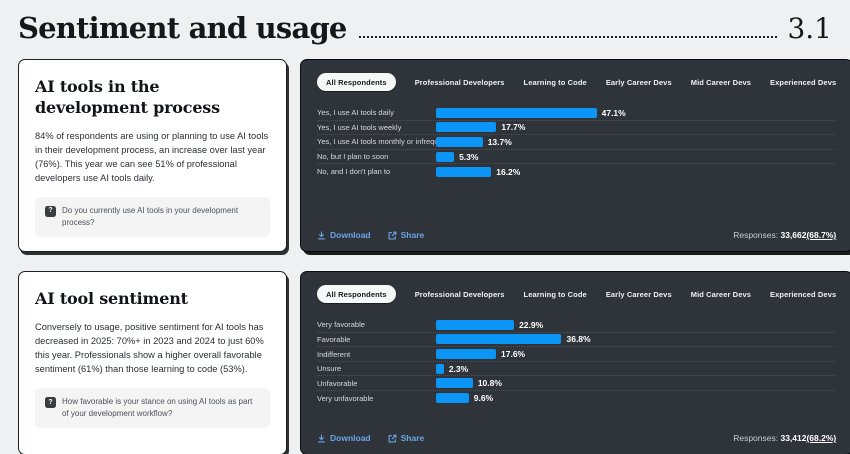 This screenshot has height=454, width=850. I want to click on card-title: AI tool sentiment, so click(111, 299).